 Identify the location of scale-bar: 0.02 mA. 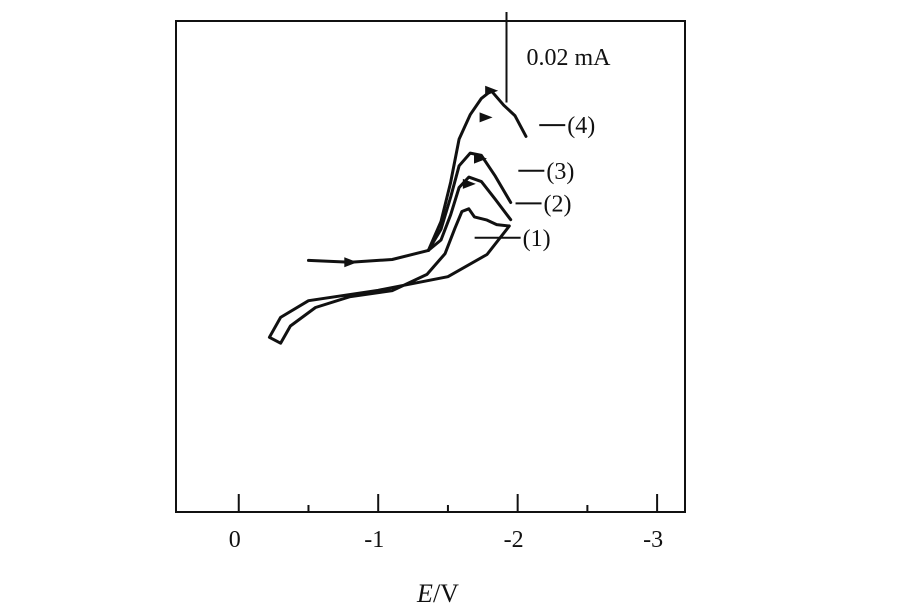
(558, 57).